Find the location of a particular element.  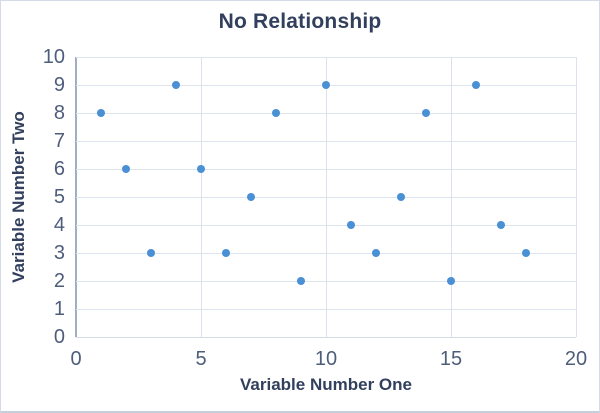

y-tick-label: 4 is located at coordinates (59, 225).